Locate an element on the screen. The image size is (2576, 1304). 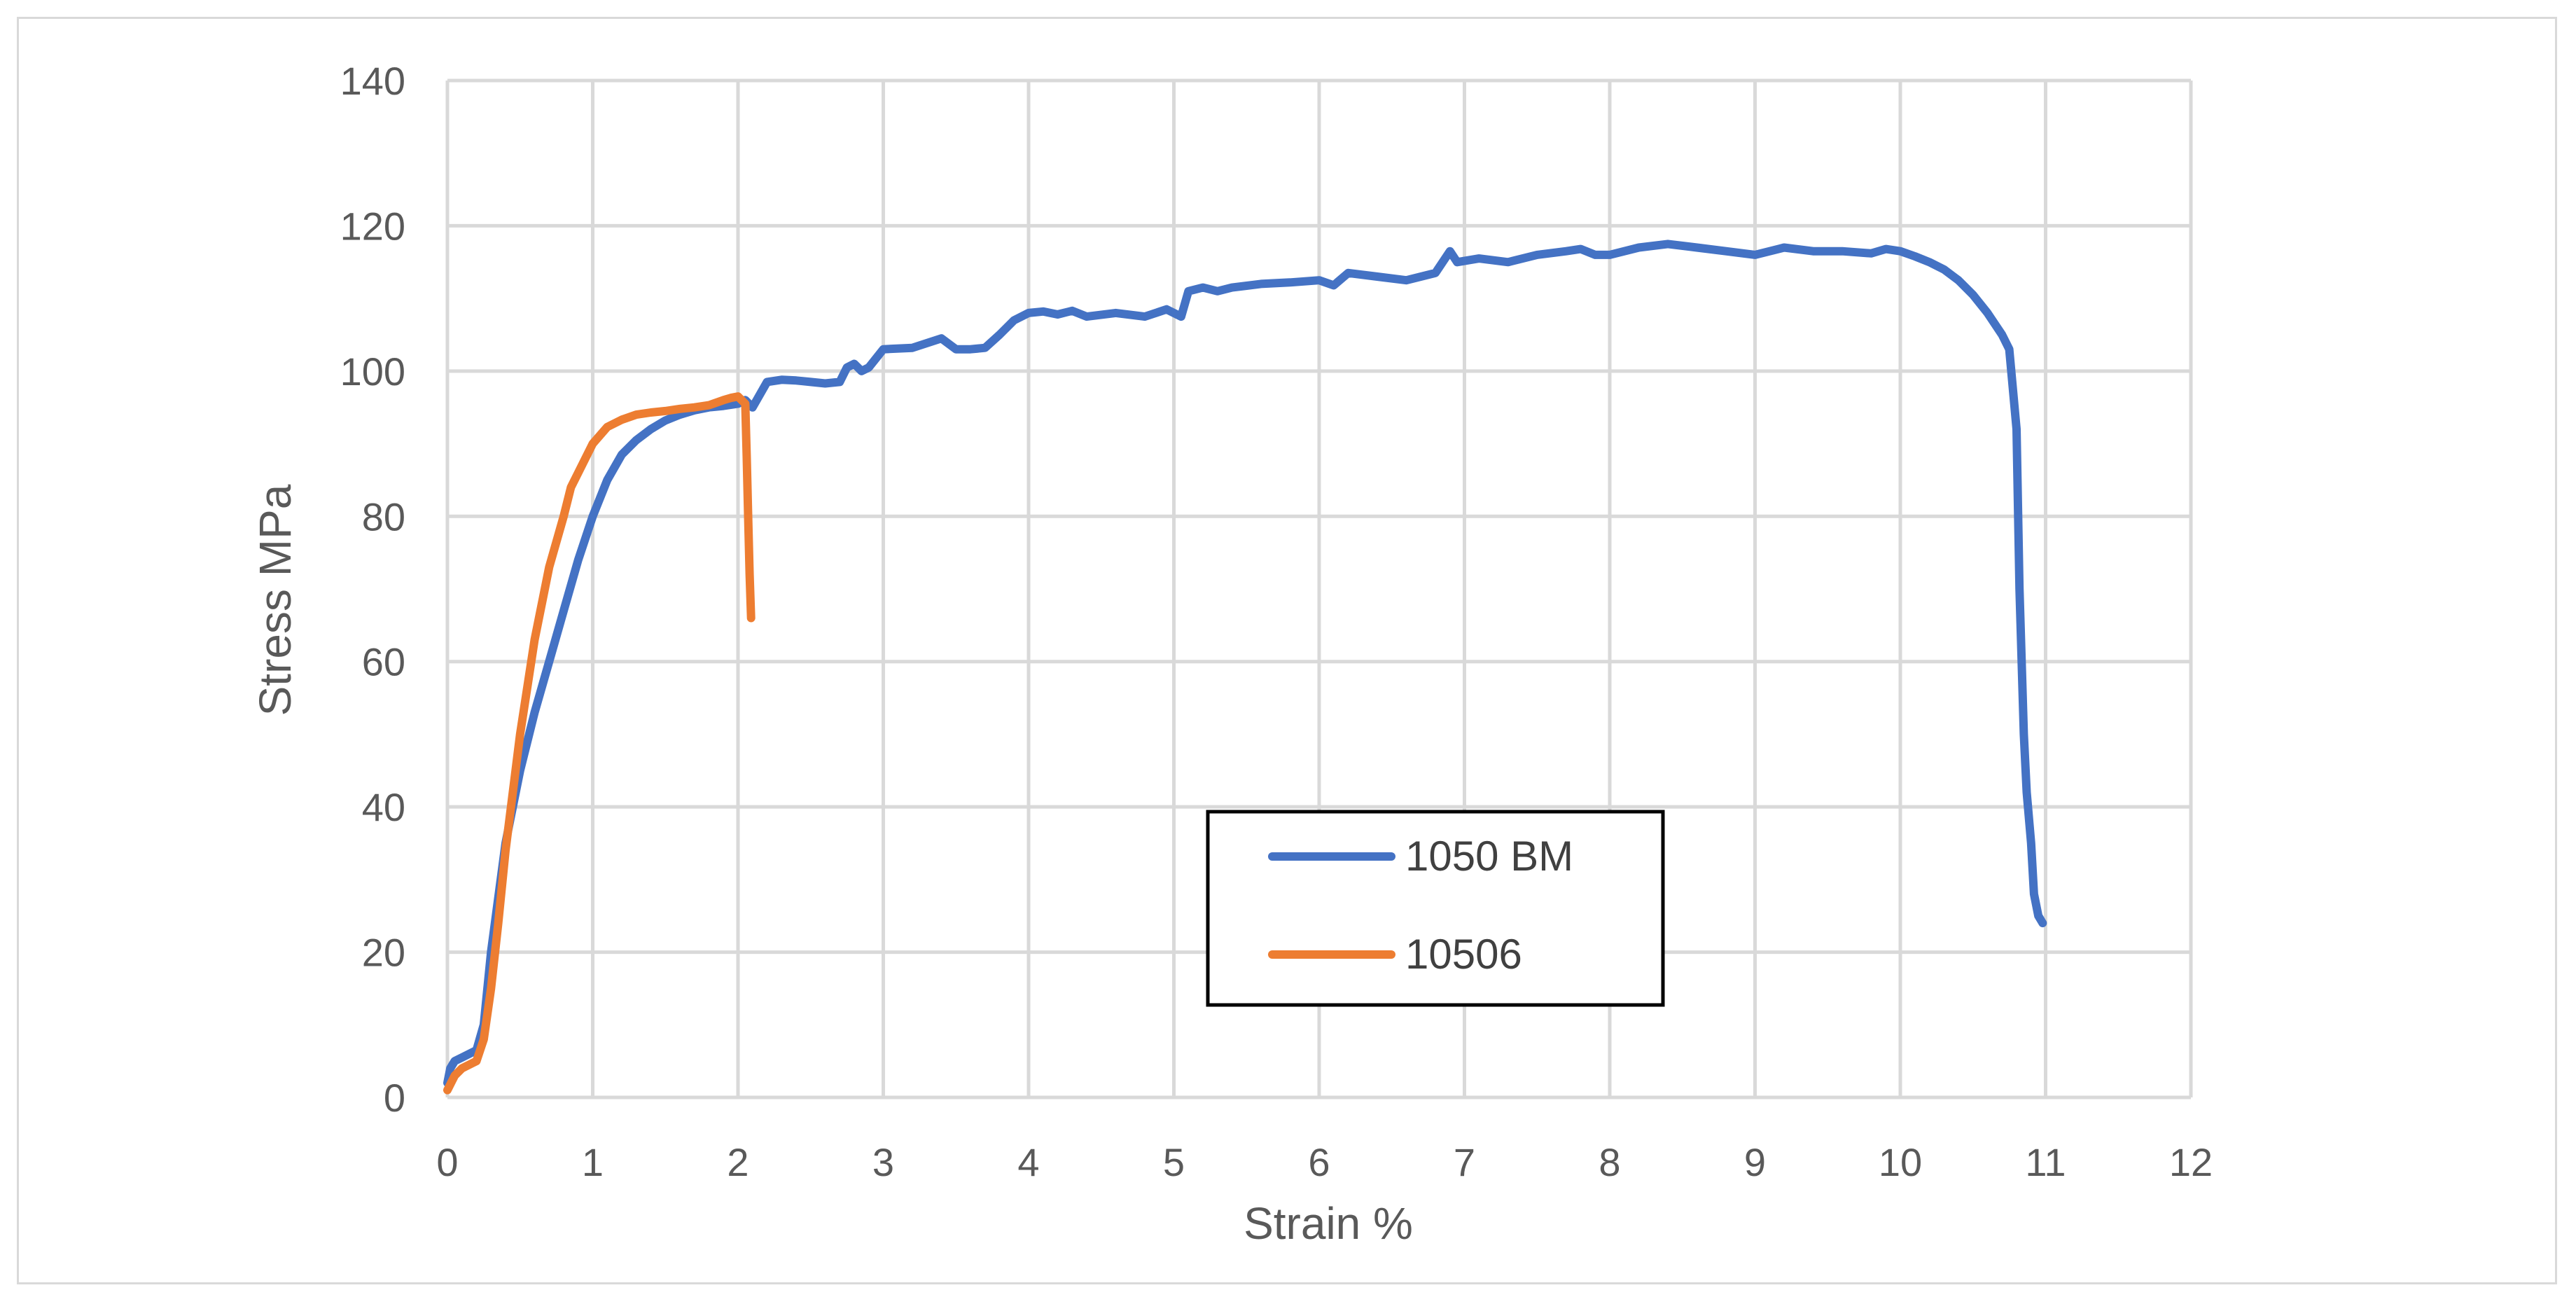
y-axis-label: Stress MPa is located at coordinates (275, 600).